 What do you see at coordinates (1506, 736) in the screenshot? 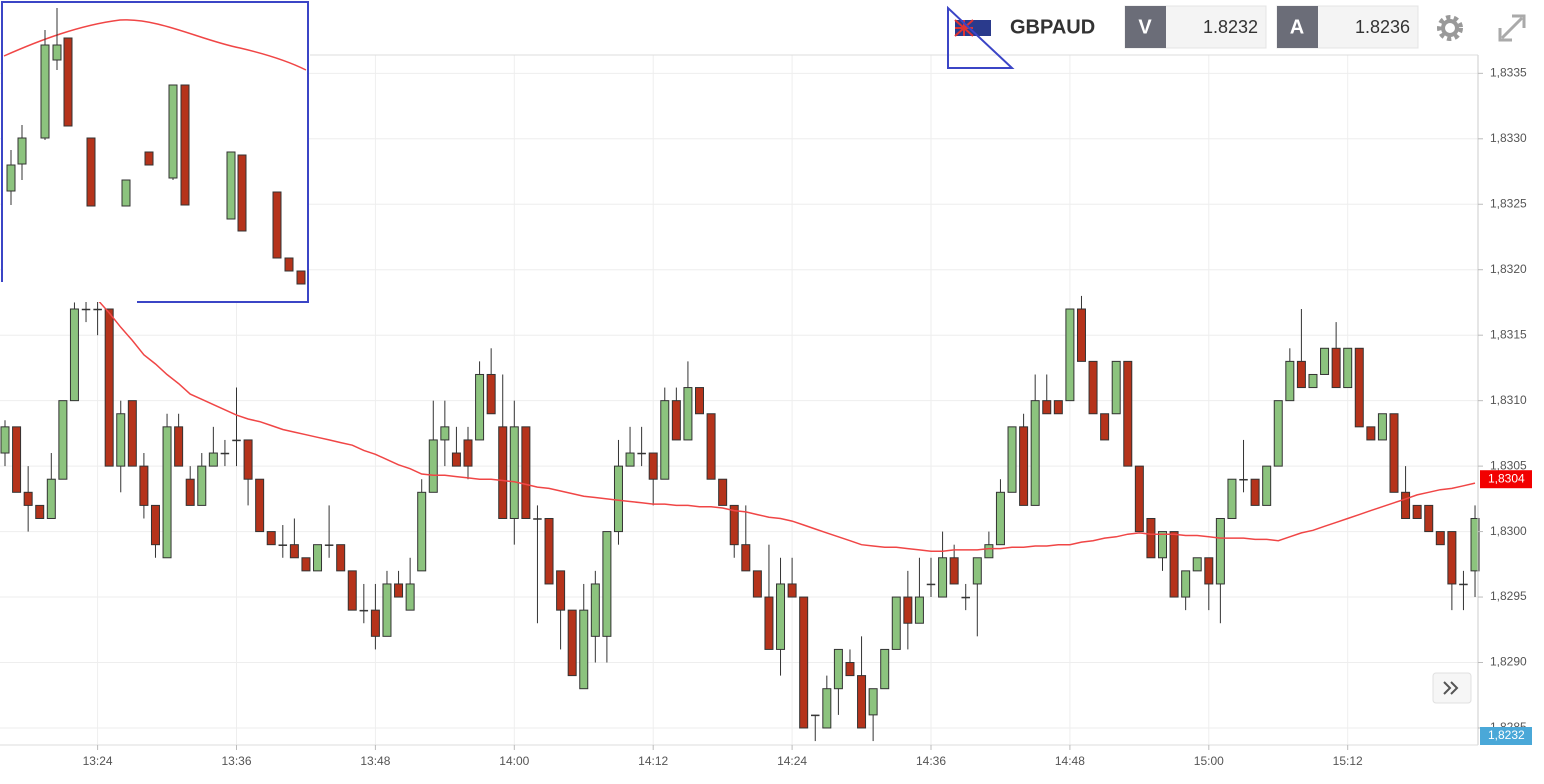
I see `bid-price-tag` at bounding box center [1506, 736].